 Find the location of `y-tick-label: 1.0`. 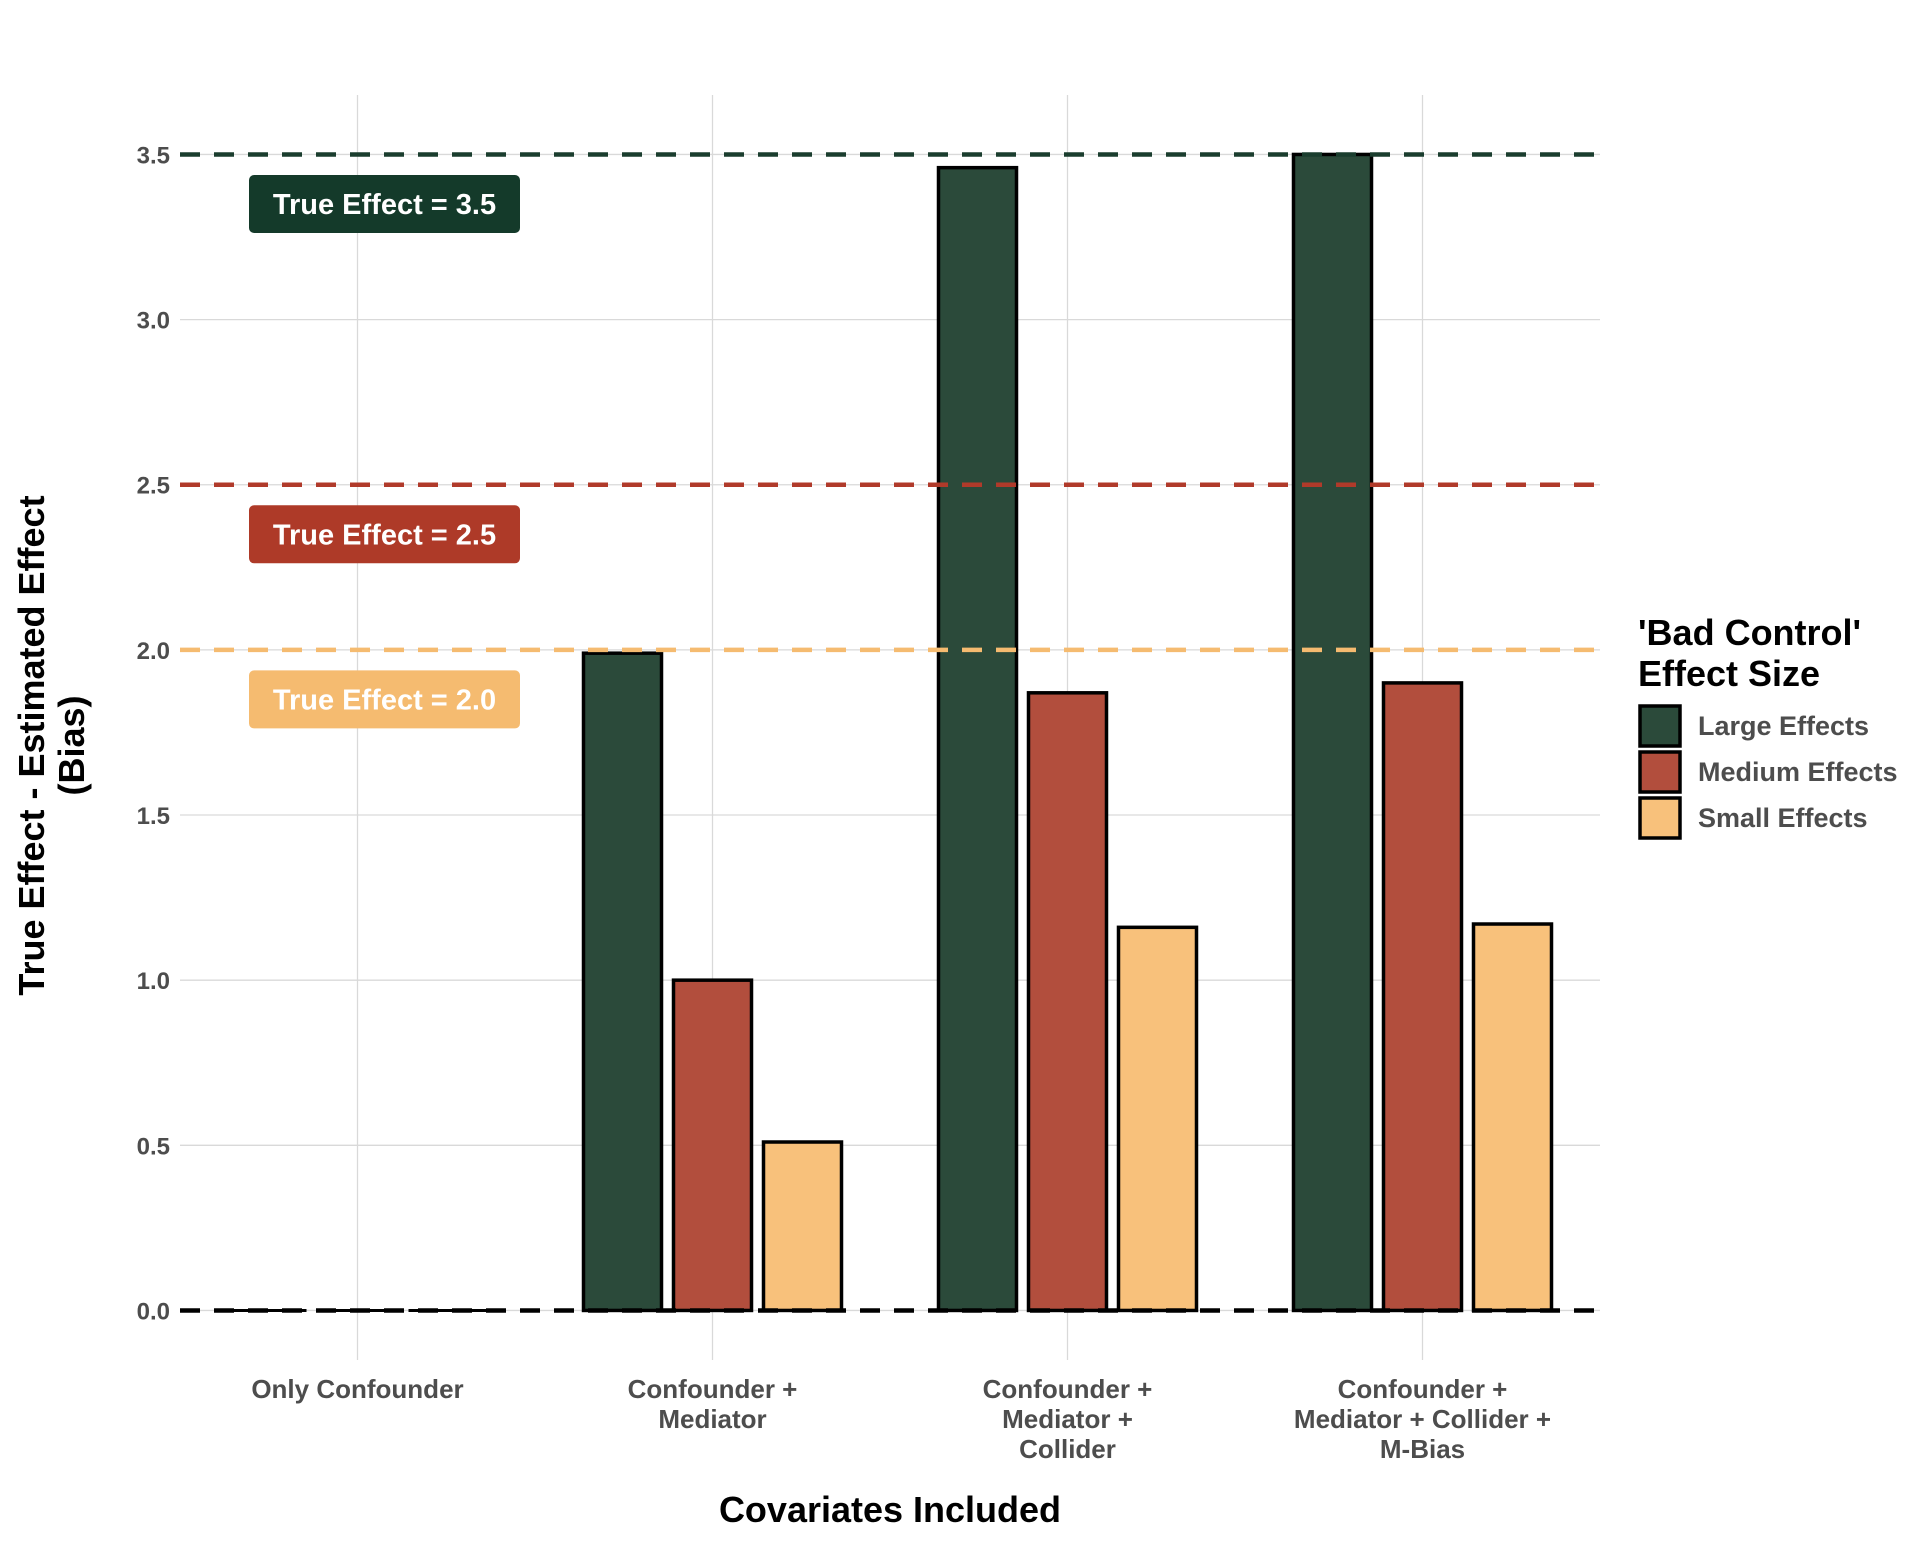

y-tick-label: 1.0 is located at coordinates (153, 981).